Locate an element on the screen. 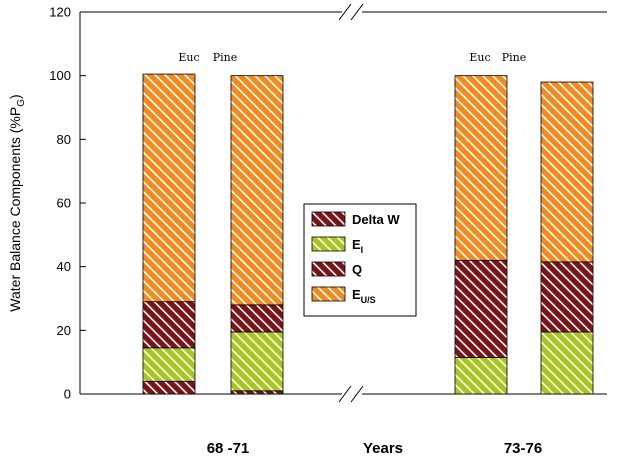 The height and width of the screenshot is (463, 619). legend-entry: EI is located at coordinates (337, 245).